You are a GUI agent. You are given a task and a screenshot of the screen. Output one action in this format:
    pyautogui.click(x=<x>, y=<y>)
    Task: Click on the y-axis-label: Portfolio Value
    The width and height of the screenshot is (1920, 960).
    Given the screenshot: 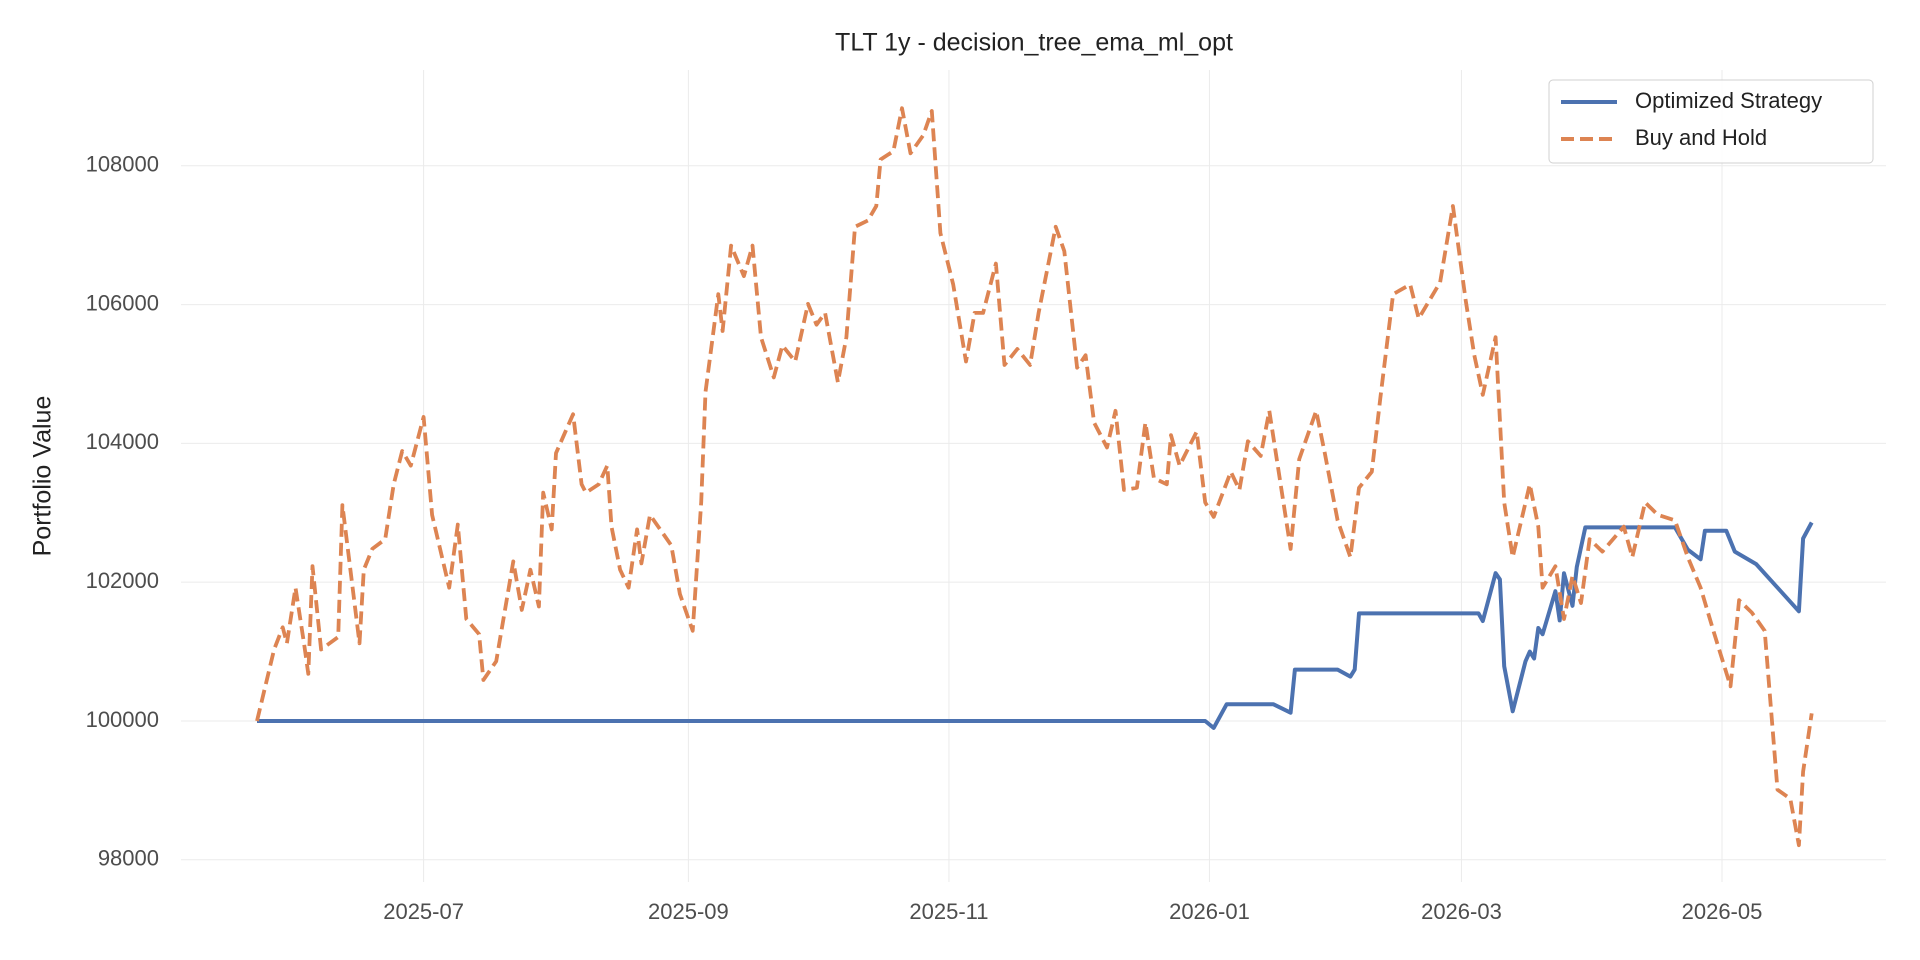 What is the action you would take?
    pyautogui.click(x=43, y=476)
    